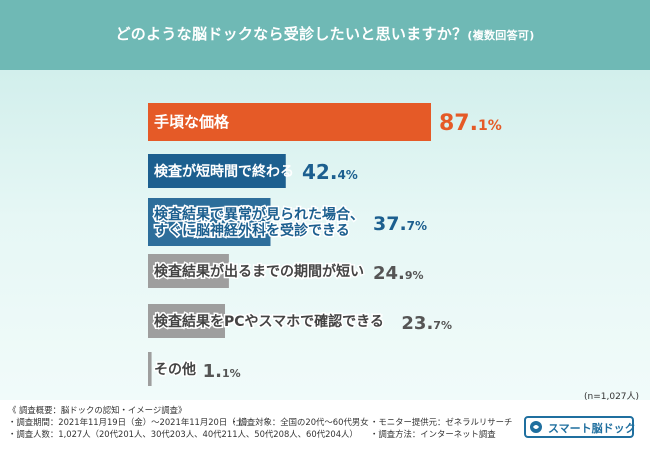  Describe the element at coordinates (269, 321) in the screenshot. I see `category-label-4-0: 検査結果をPCやスマホで確認できる` at that location.